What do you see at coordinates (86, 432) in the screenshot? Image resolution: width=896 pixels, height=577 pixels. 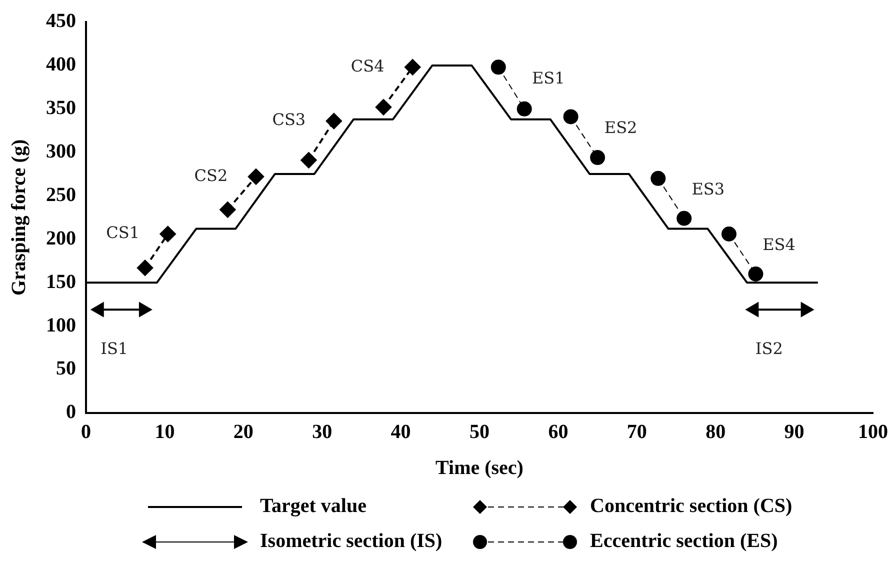 I see `x-tick-label: 0` at bounding box center [86, 432].